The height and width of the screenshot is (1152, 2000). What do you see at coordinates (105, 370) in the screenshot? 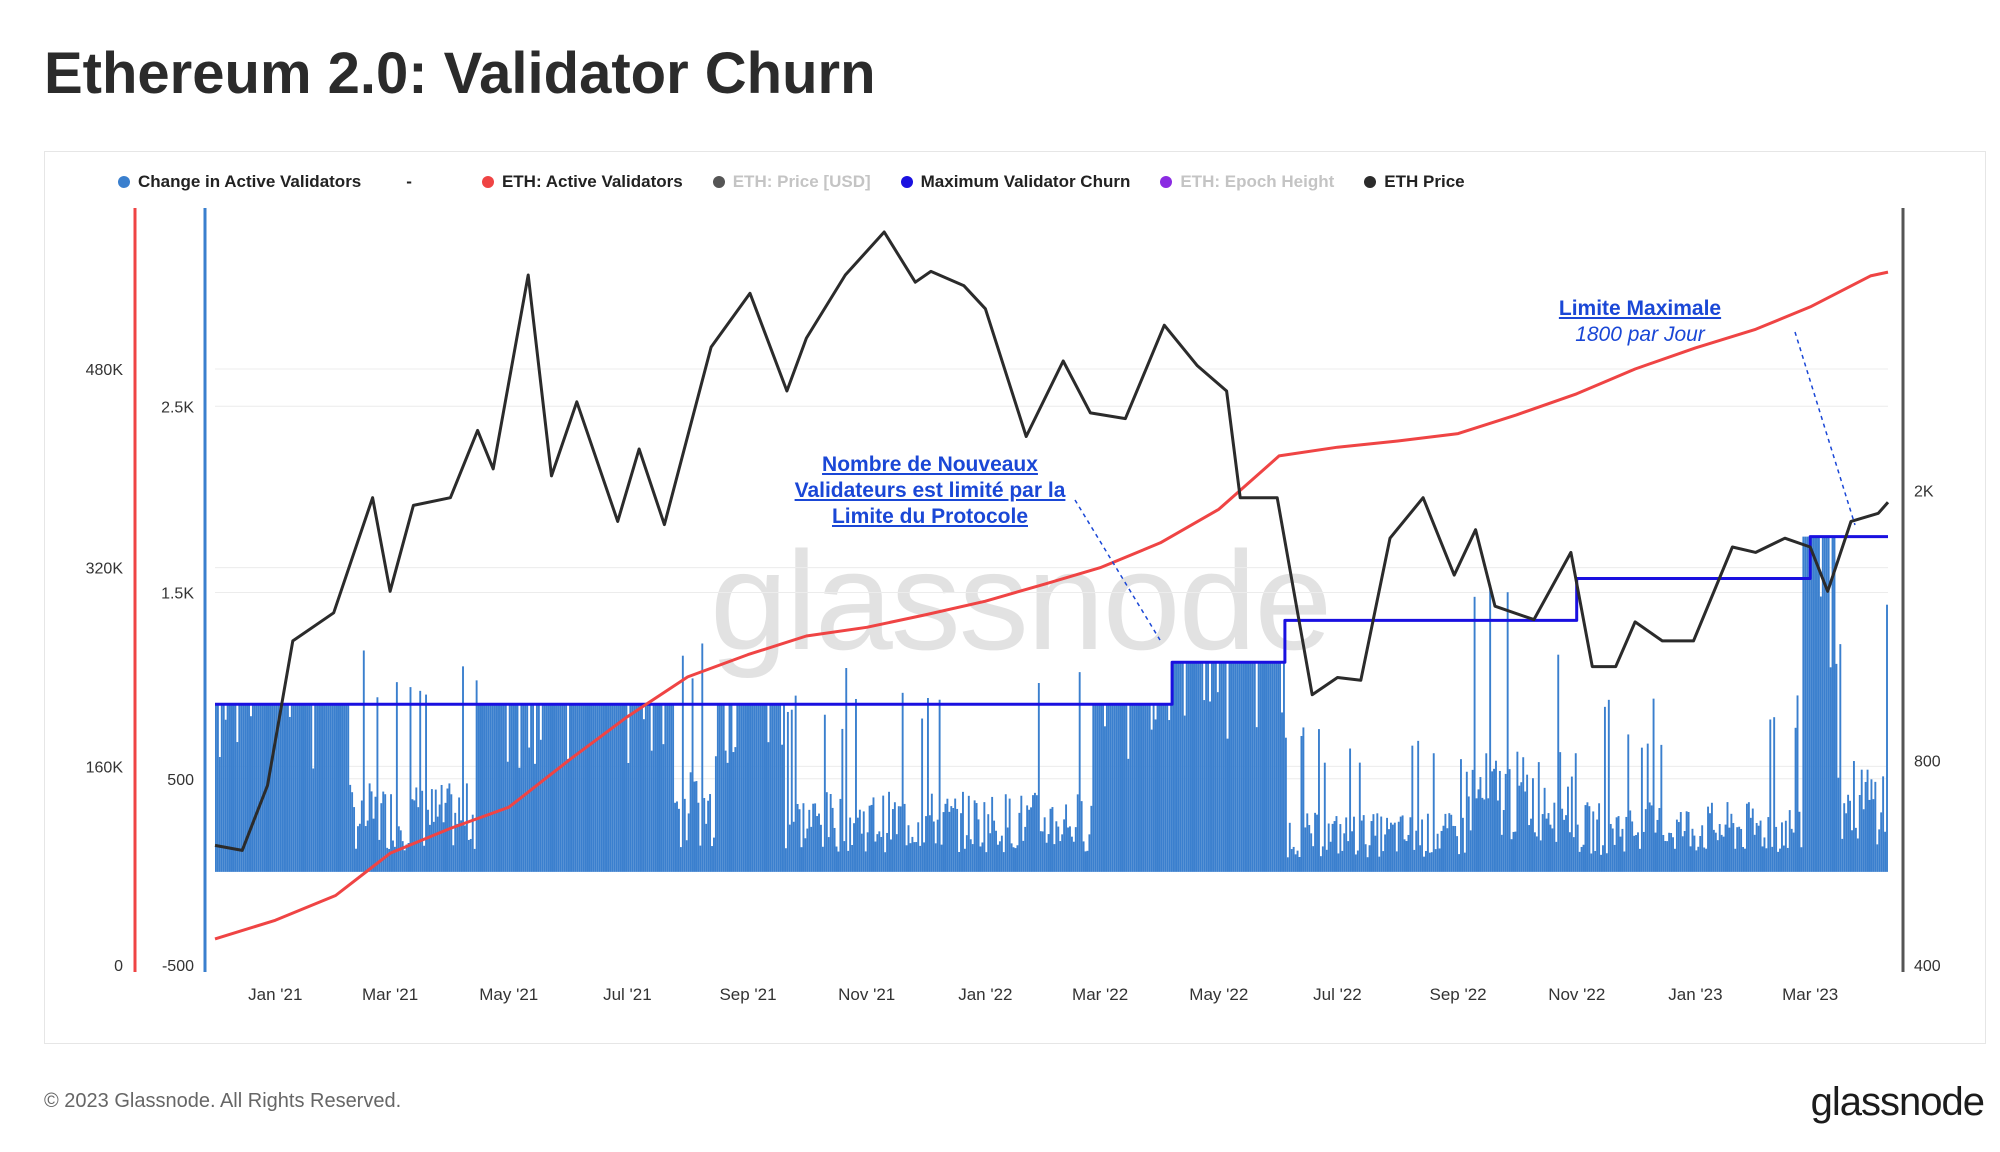
I see `validators-tick-label: 480K` at bounding box center [105, 370].